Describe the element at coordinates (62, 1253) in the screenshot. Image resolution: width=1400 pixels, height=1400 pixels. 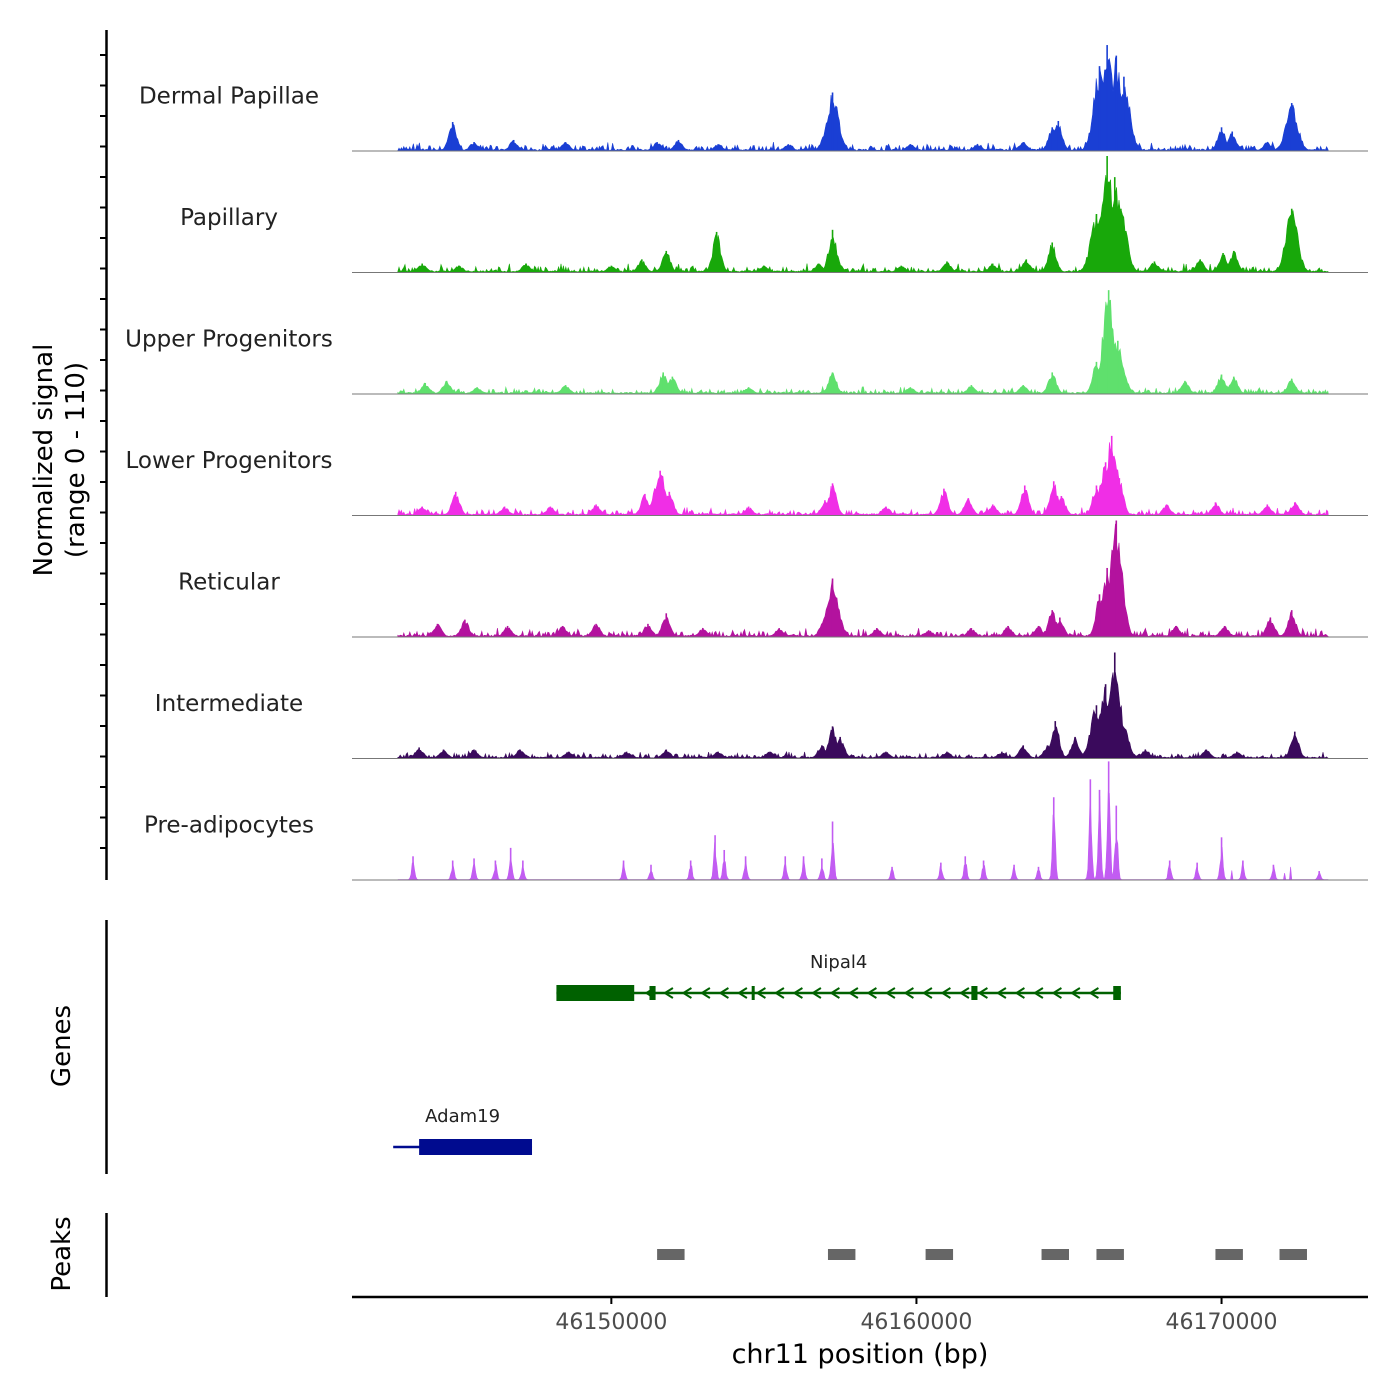
I see `peaks-track-title: Peaks` at that location.